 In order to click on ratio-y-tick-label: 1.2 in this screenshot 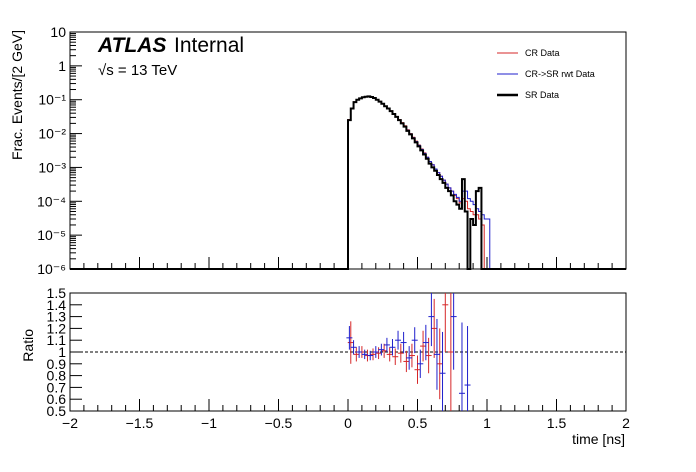, I will do `click(57, 328)`.